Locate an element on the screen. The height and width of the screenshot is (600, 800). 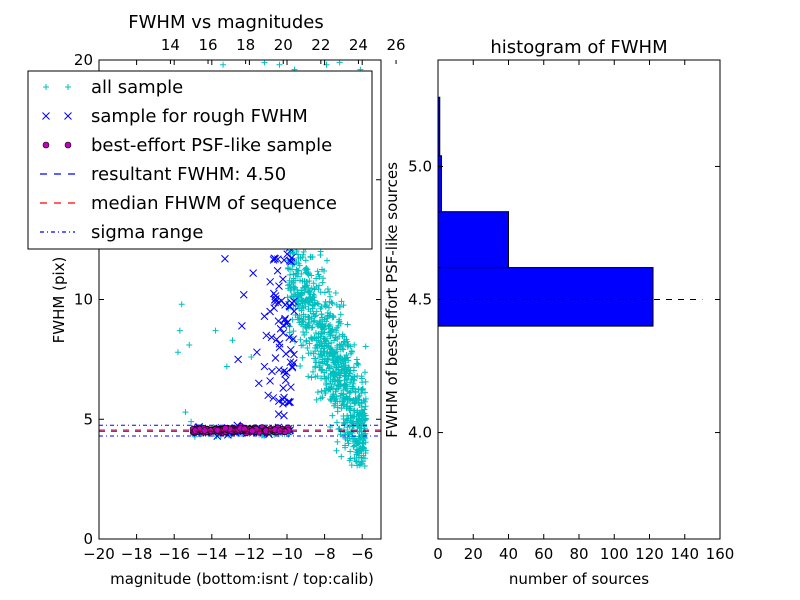
y-tick-label: 10 is located at coordinates (83, 300).